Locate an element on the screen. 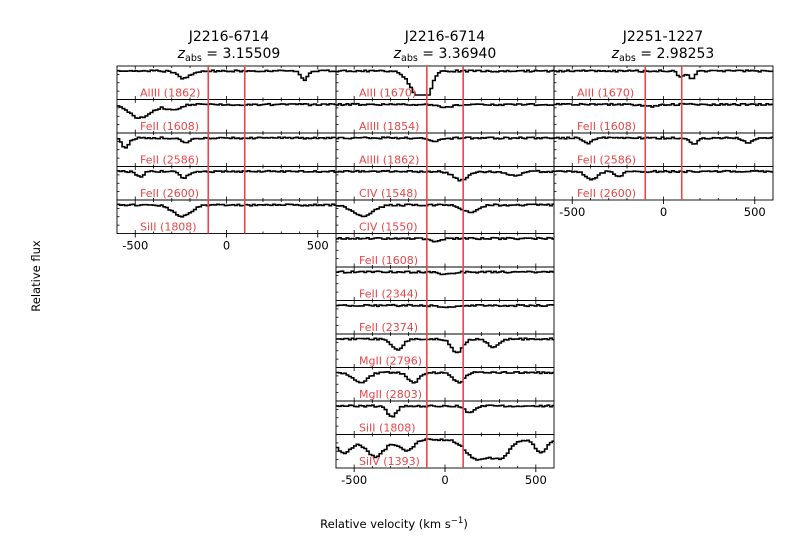 This screenshot has width=788, height=551. panel-redshift: zabs = 3.15509 is located at coordinates (229, 55).